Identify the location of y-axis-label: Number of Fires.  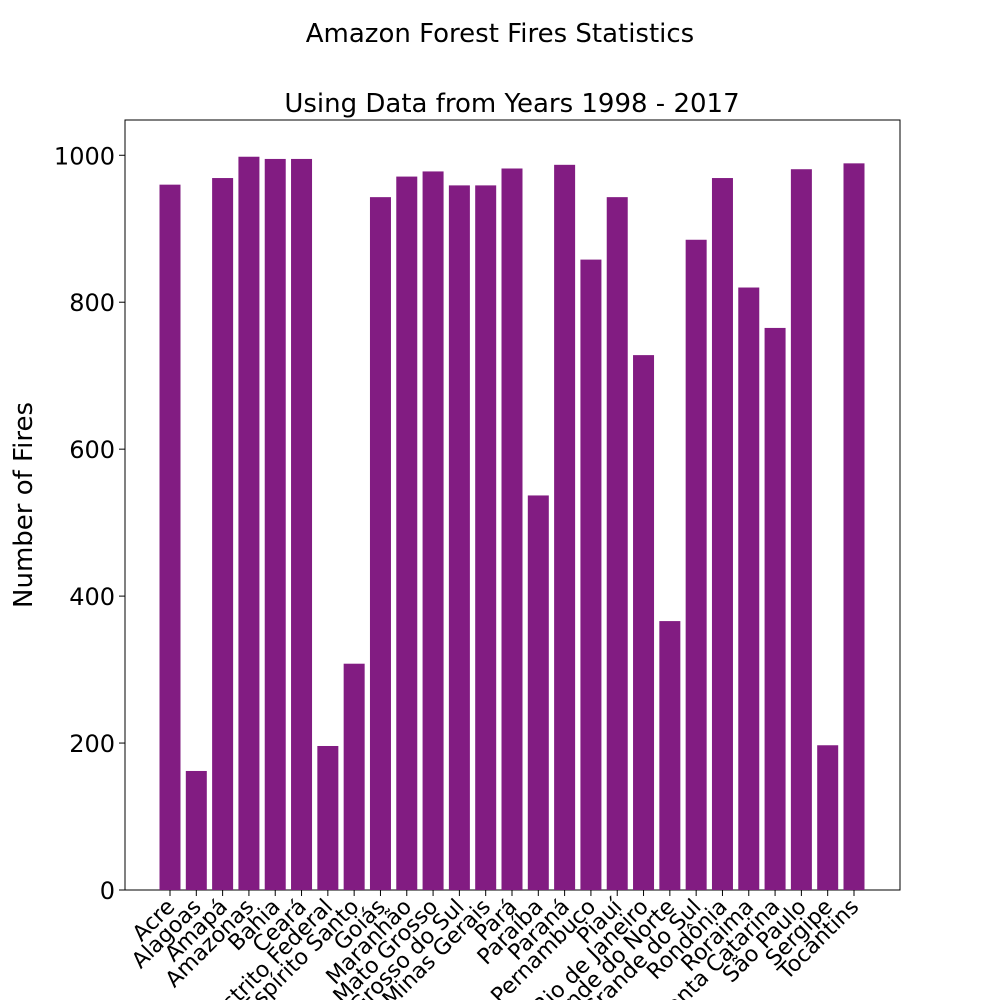
(24, 505).